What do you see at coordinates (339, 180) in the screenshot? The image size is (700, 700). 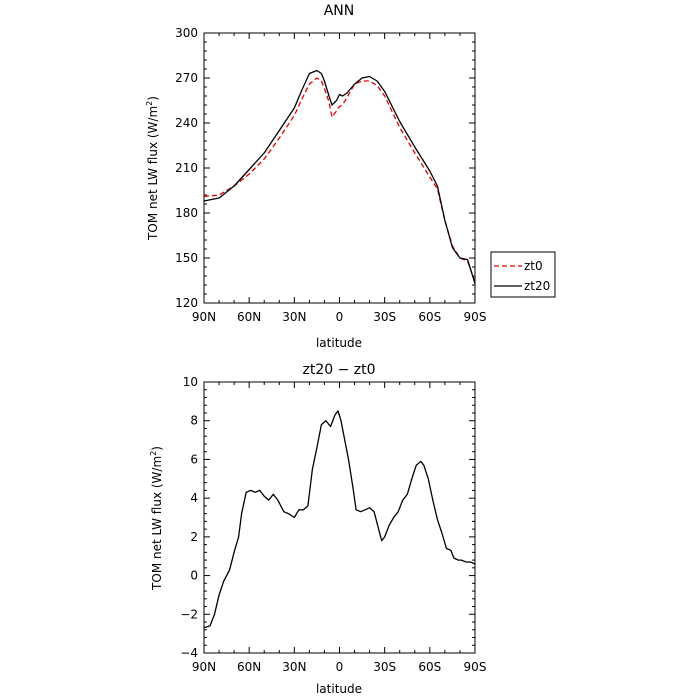 I see `series-line-zt0` at bounding box center [339, 180].